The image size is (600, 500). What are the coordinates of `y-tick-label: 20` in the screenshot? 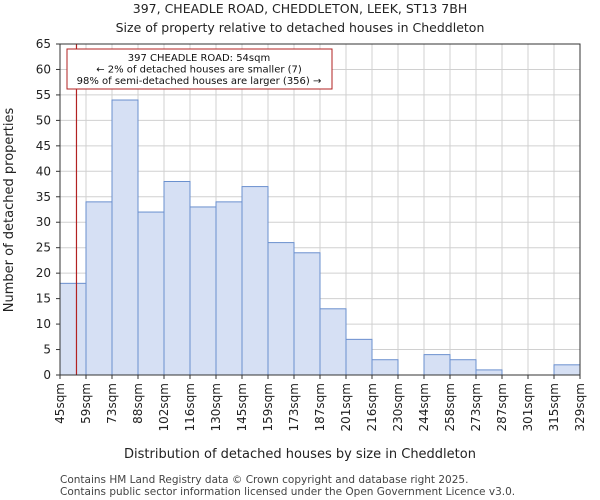 It's located at (43, 273).